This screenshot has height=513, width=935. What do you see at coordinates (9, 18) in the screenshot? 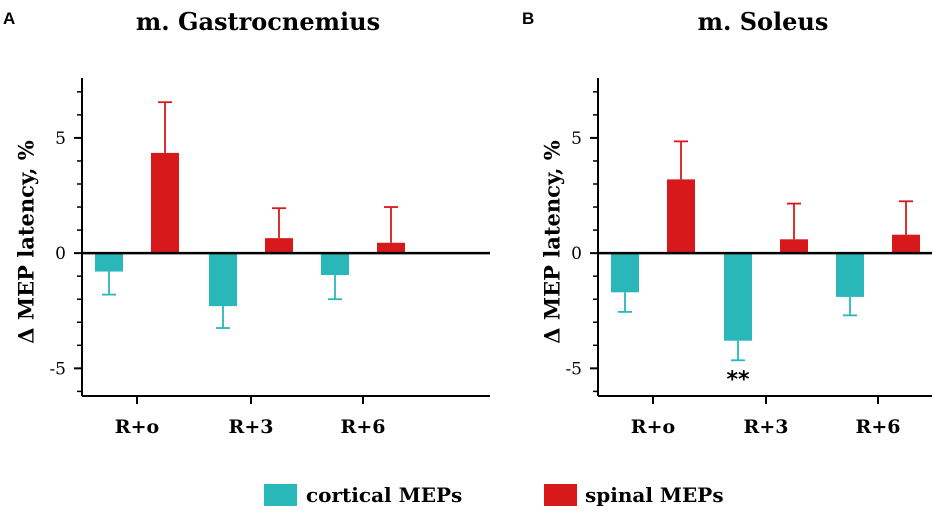
I see `panel-a-letter: A` at bounding box center [9, 18].